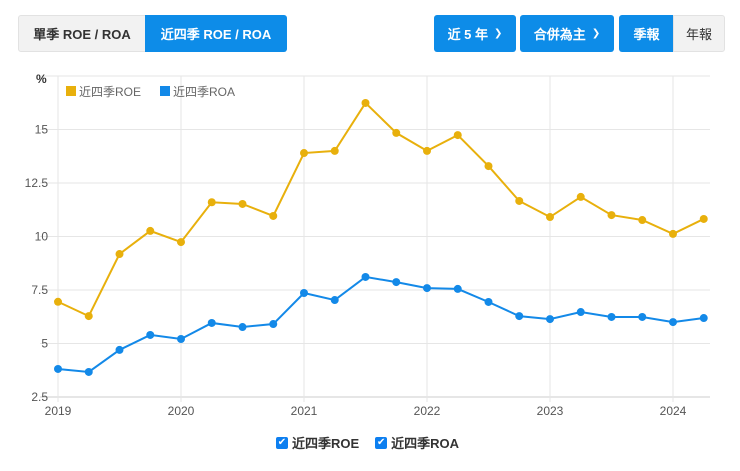 This screenshot has width=740, height=471. Describe the element at coordinates (37, 183) in the screenshot. I see `y-tick-label: 12.5` at that location.